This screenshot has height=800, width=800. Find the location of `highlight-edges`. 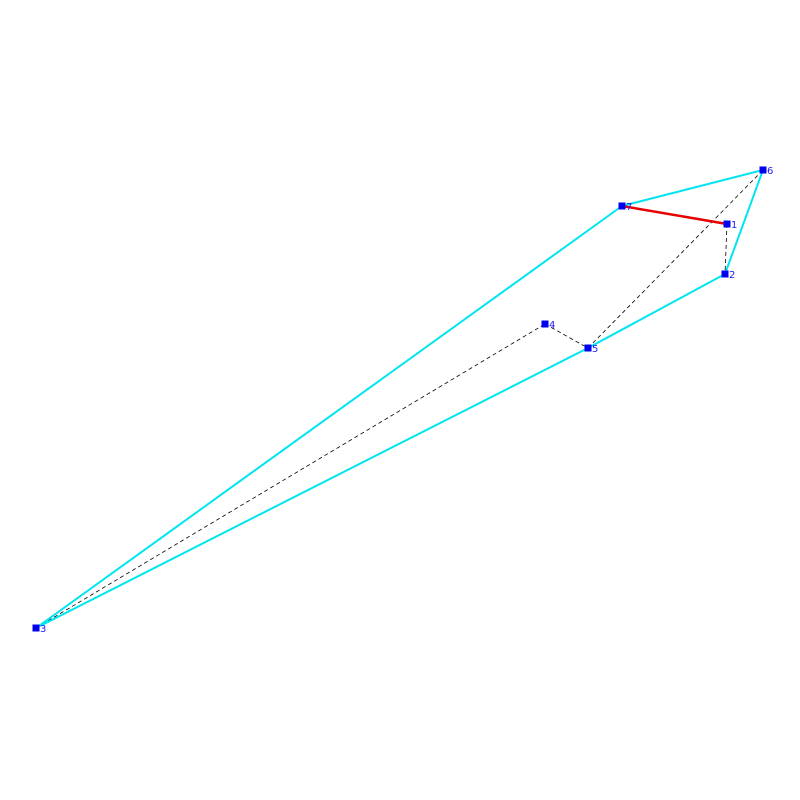

highlight-edges is located at coordinates (674, 215).